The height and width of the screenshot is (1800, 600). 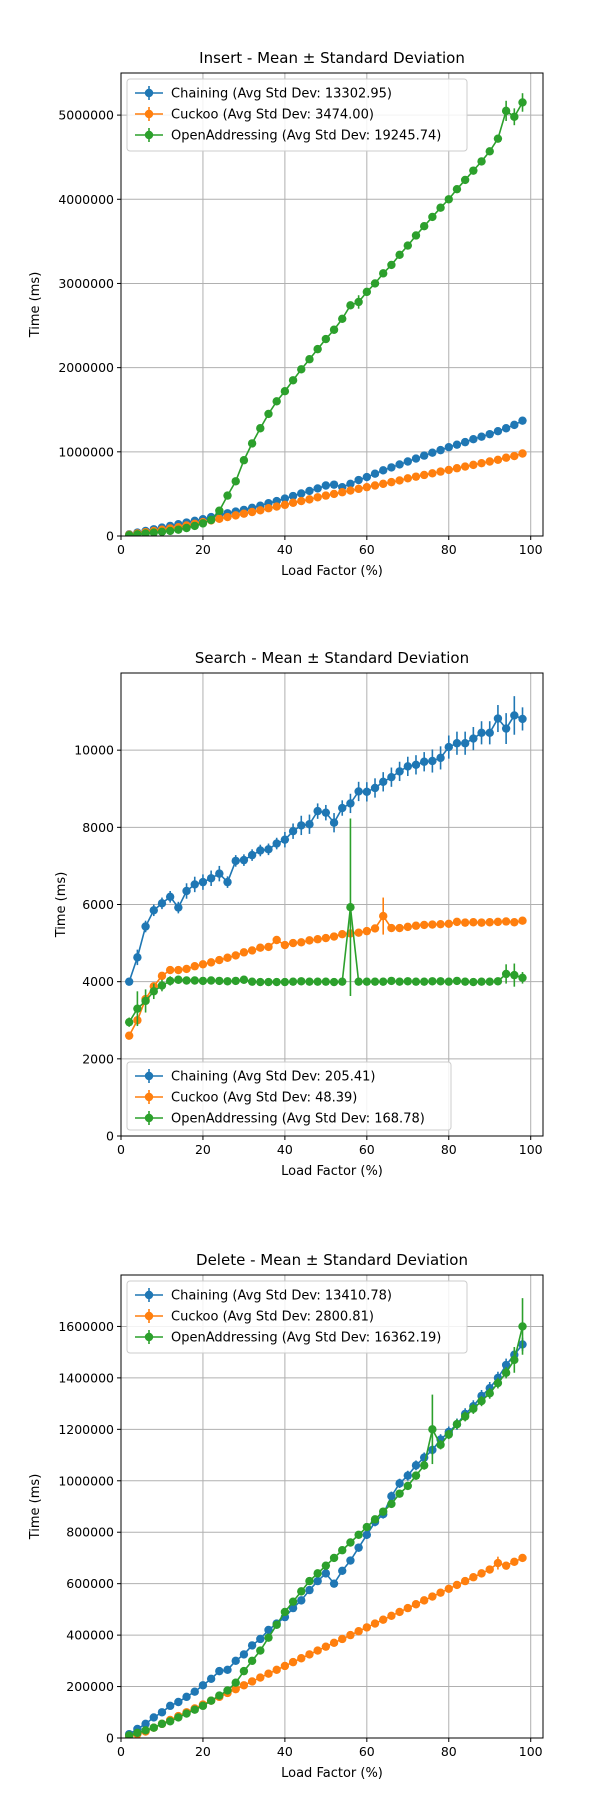 What do you see at coordinates (98, 981) in the screenshot?
I see `y-tick-label: 4000` at bounding box center [98, 981].